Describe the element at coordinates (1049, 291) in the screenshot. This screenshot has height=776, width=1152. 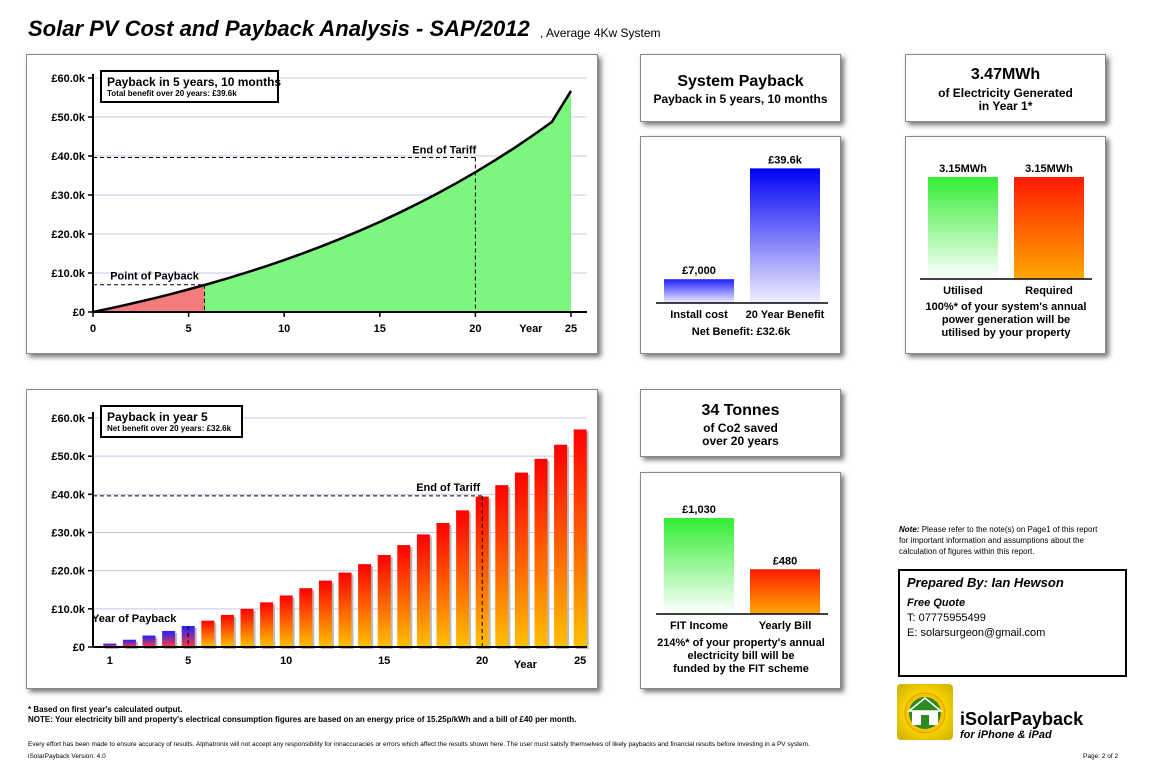
I see `bar-category-label: Required` at that location.